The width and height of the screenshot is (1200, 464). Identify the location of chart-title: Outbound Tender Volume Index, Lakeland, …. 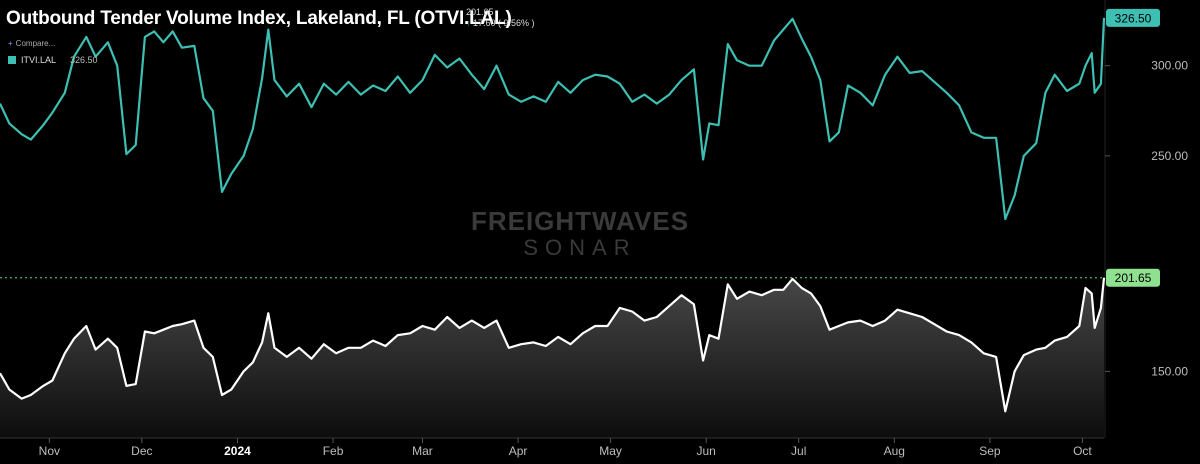
(259, 18).